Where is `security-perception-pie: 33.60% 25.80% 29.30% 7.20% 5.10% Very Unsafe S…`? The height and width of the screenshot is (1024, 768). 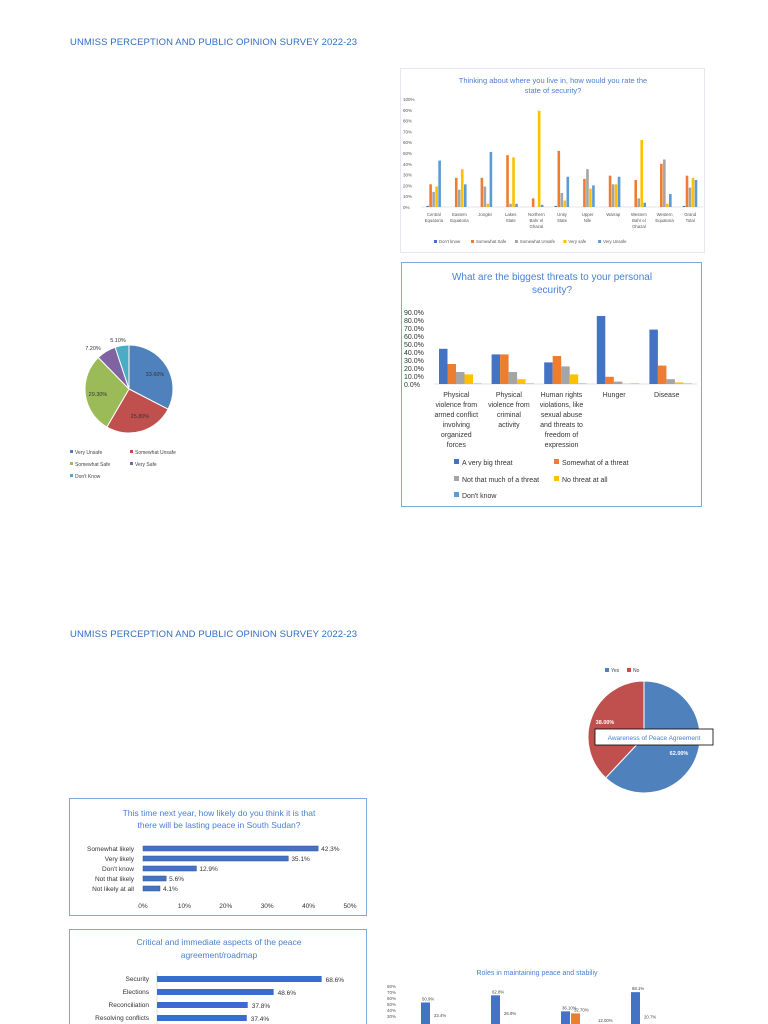 security-perception-pie: 33.60% 25.80% 29.30% 7.20% 5.10% Very Unsafe S… is located at coordinates (123, 409).